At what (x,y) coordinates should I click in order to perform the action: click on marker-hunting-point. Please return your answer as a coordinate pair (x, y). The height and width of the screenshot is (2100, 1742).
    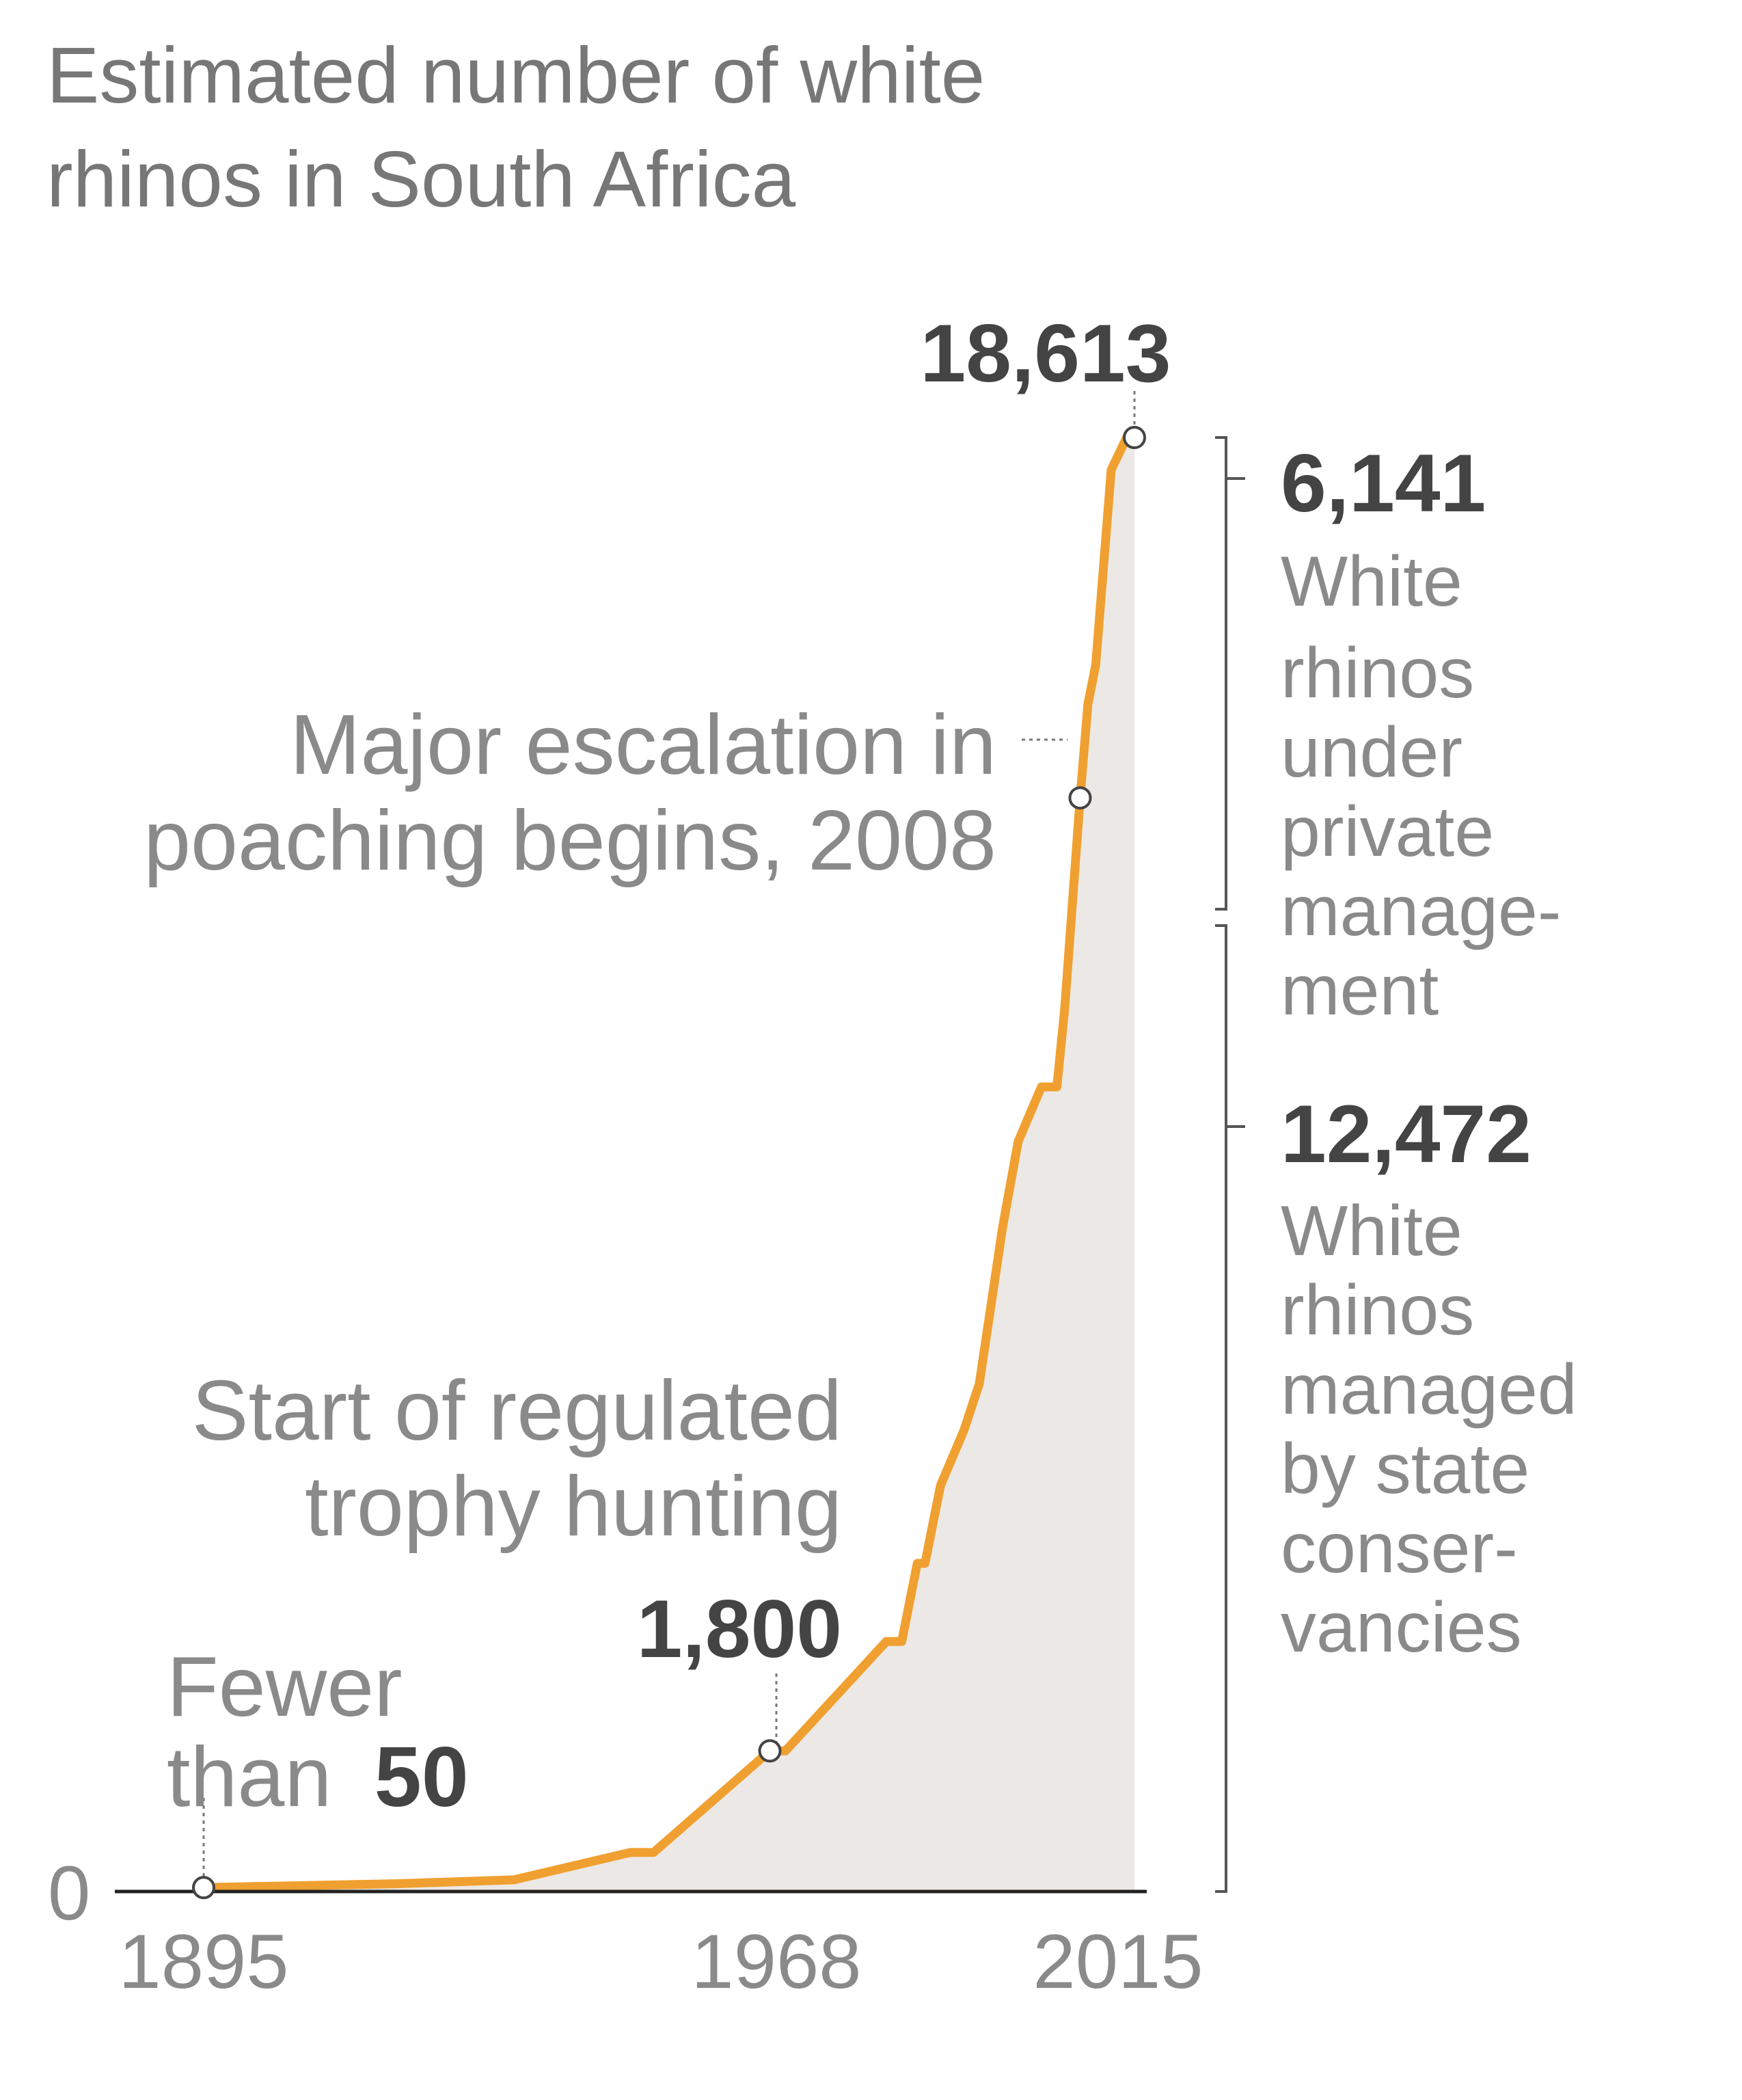
    Looking at the image, I should click on (770, 1751).